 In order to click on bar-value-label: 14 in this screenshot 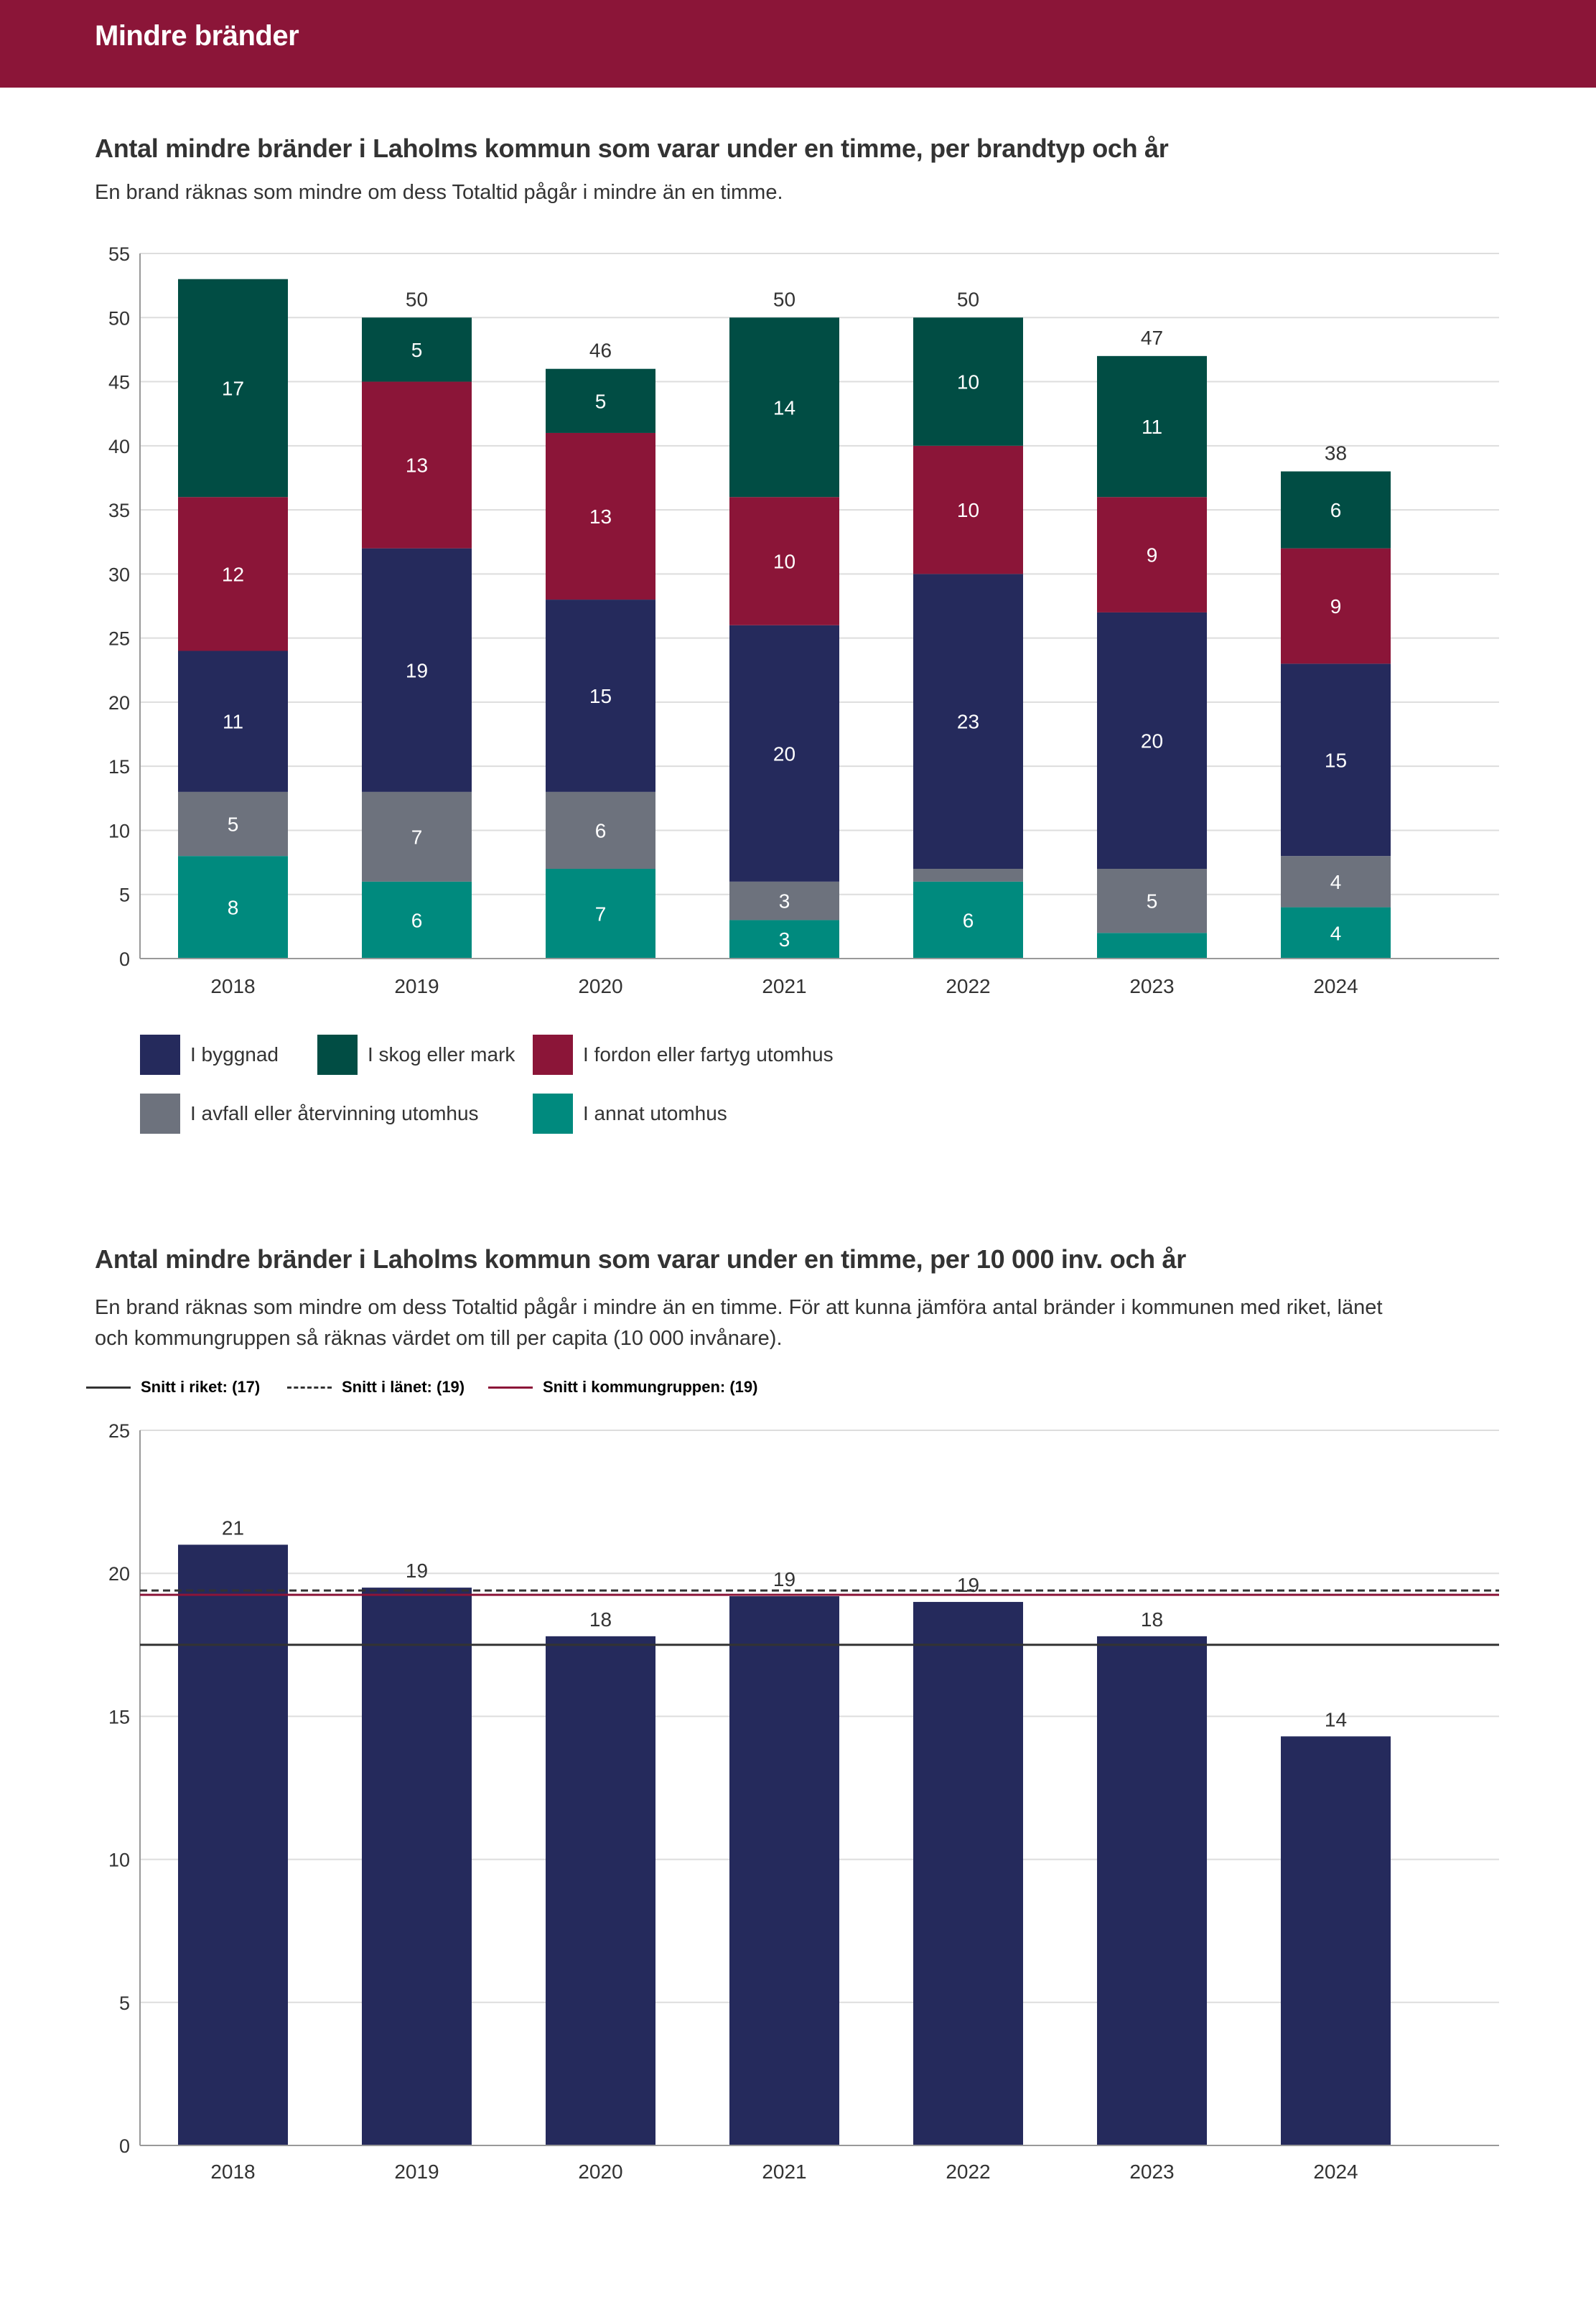, I will do `click(1336, 1719)`.